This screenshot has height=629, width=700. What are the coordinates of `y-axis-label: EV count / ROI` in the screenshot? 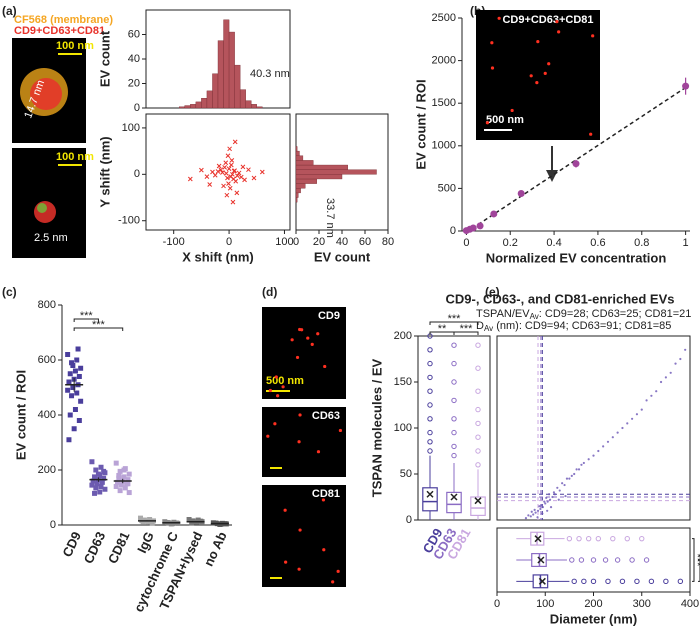 It's located at (20, 415).